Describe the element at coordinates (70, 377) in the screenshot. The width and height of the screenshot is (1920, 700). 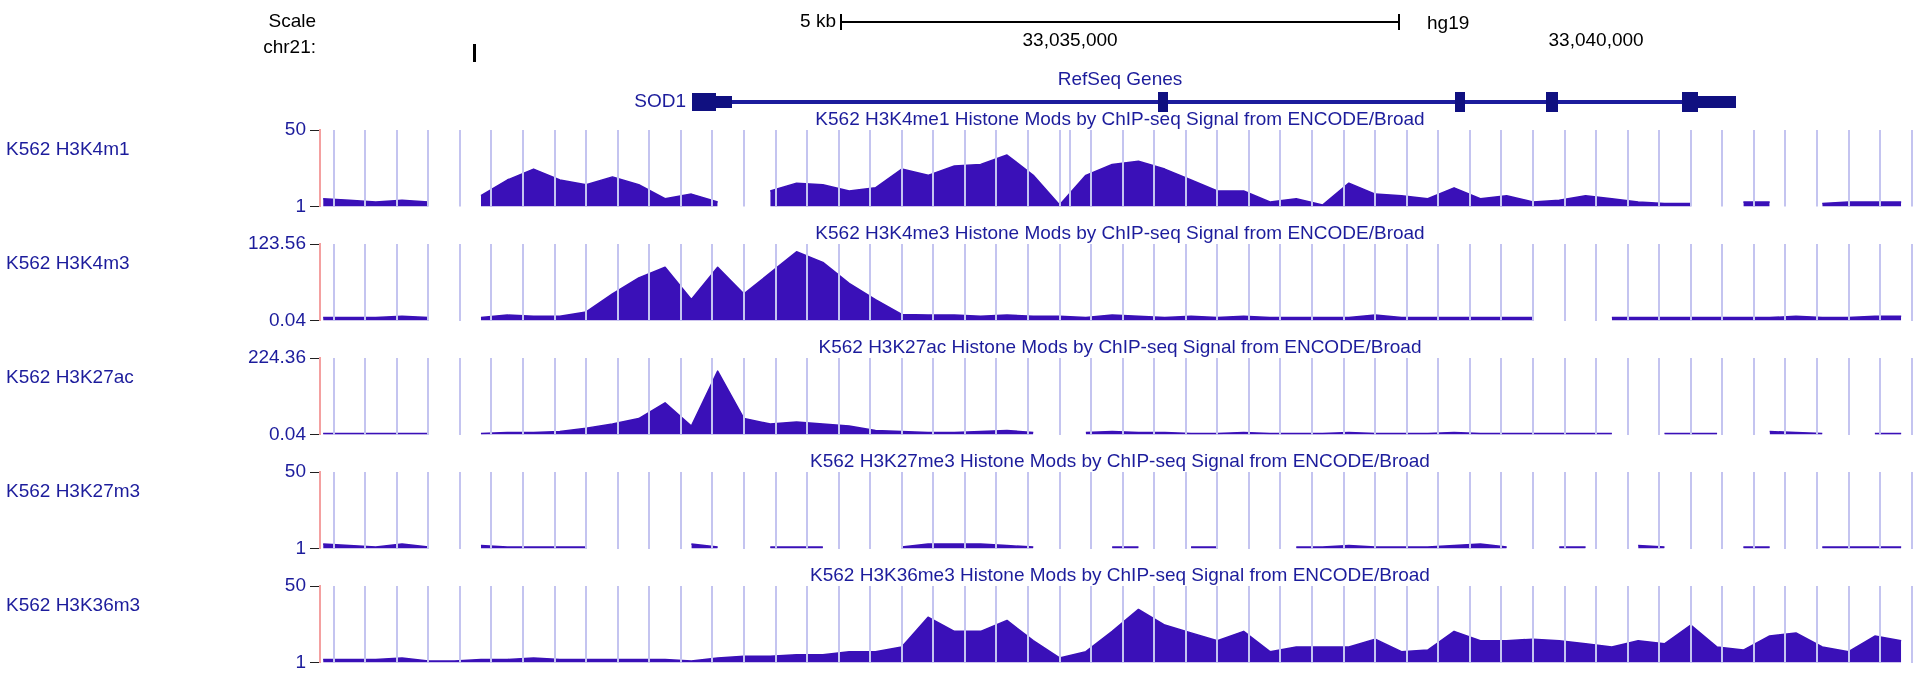
I see `text: K562 H3K27ac` at that location.